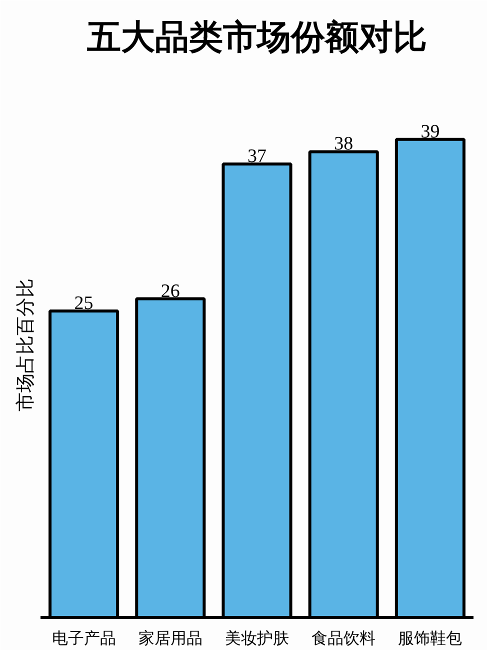 The image size is (487, 650). I want to click on x-tick-label: 食品饮料, so click(344, 638).